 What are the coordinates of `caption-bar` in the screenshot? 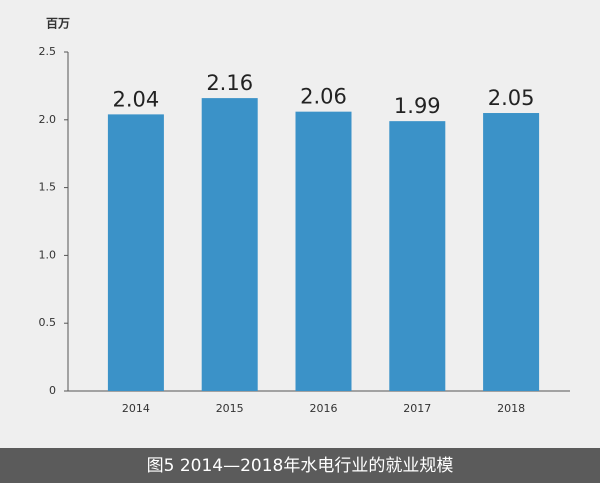 It's located at (300, 465).